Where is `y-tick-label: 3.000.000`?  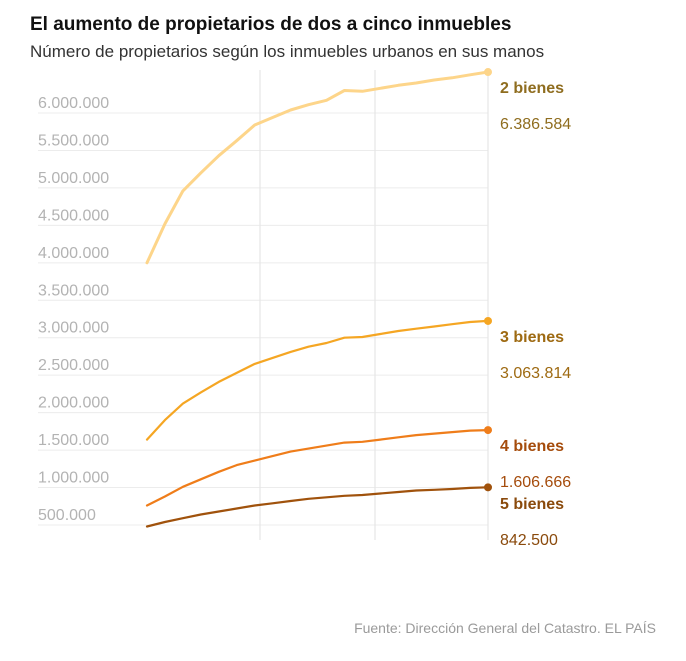
y-tick-label: 3.000.000 is located at coordinates (73, 328).